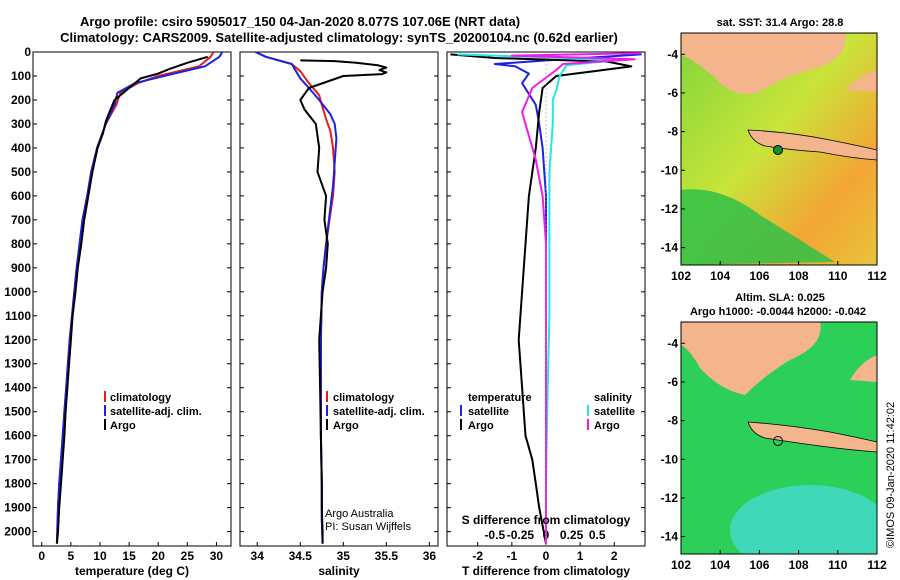 This screenshot has height=580, width=900. What do you see at coordinates (546, 571) in the screenshot?
I see `difference-xlabel: T difference from climatology` at bounding box center [546, 571].